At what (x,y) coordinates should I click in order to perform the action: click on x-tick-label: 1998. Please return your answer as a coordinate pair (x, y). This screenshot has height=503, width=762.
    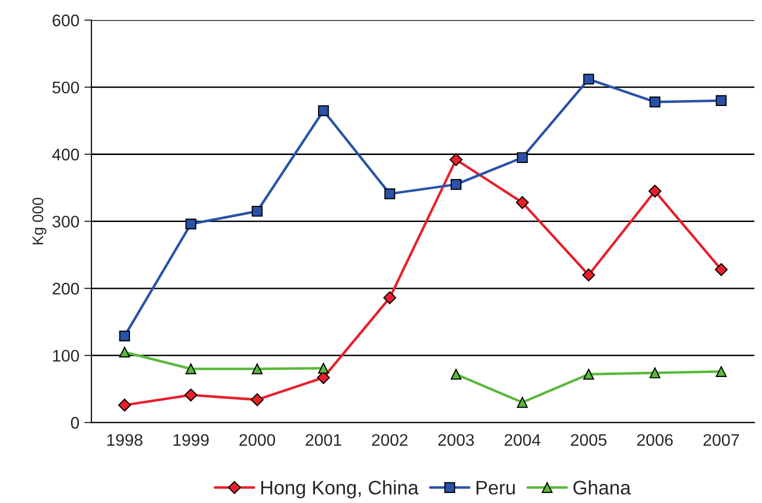
    Looking at the image, I should click on (124, 440).